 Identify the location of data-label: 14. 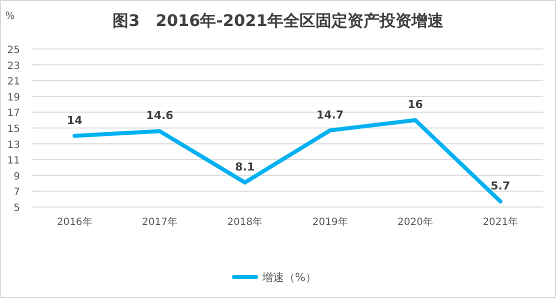
(74, 120).